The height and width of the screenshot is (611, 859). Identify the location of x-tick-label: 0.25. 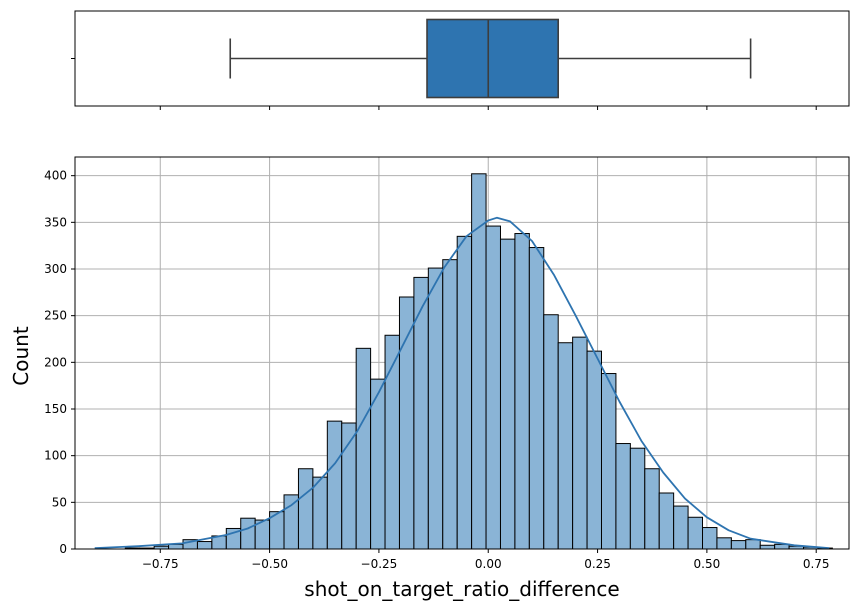
(597, 564).